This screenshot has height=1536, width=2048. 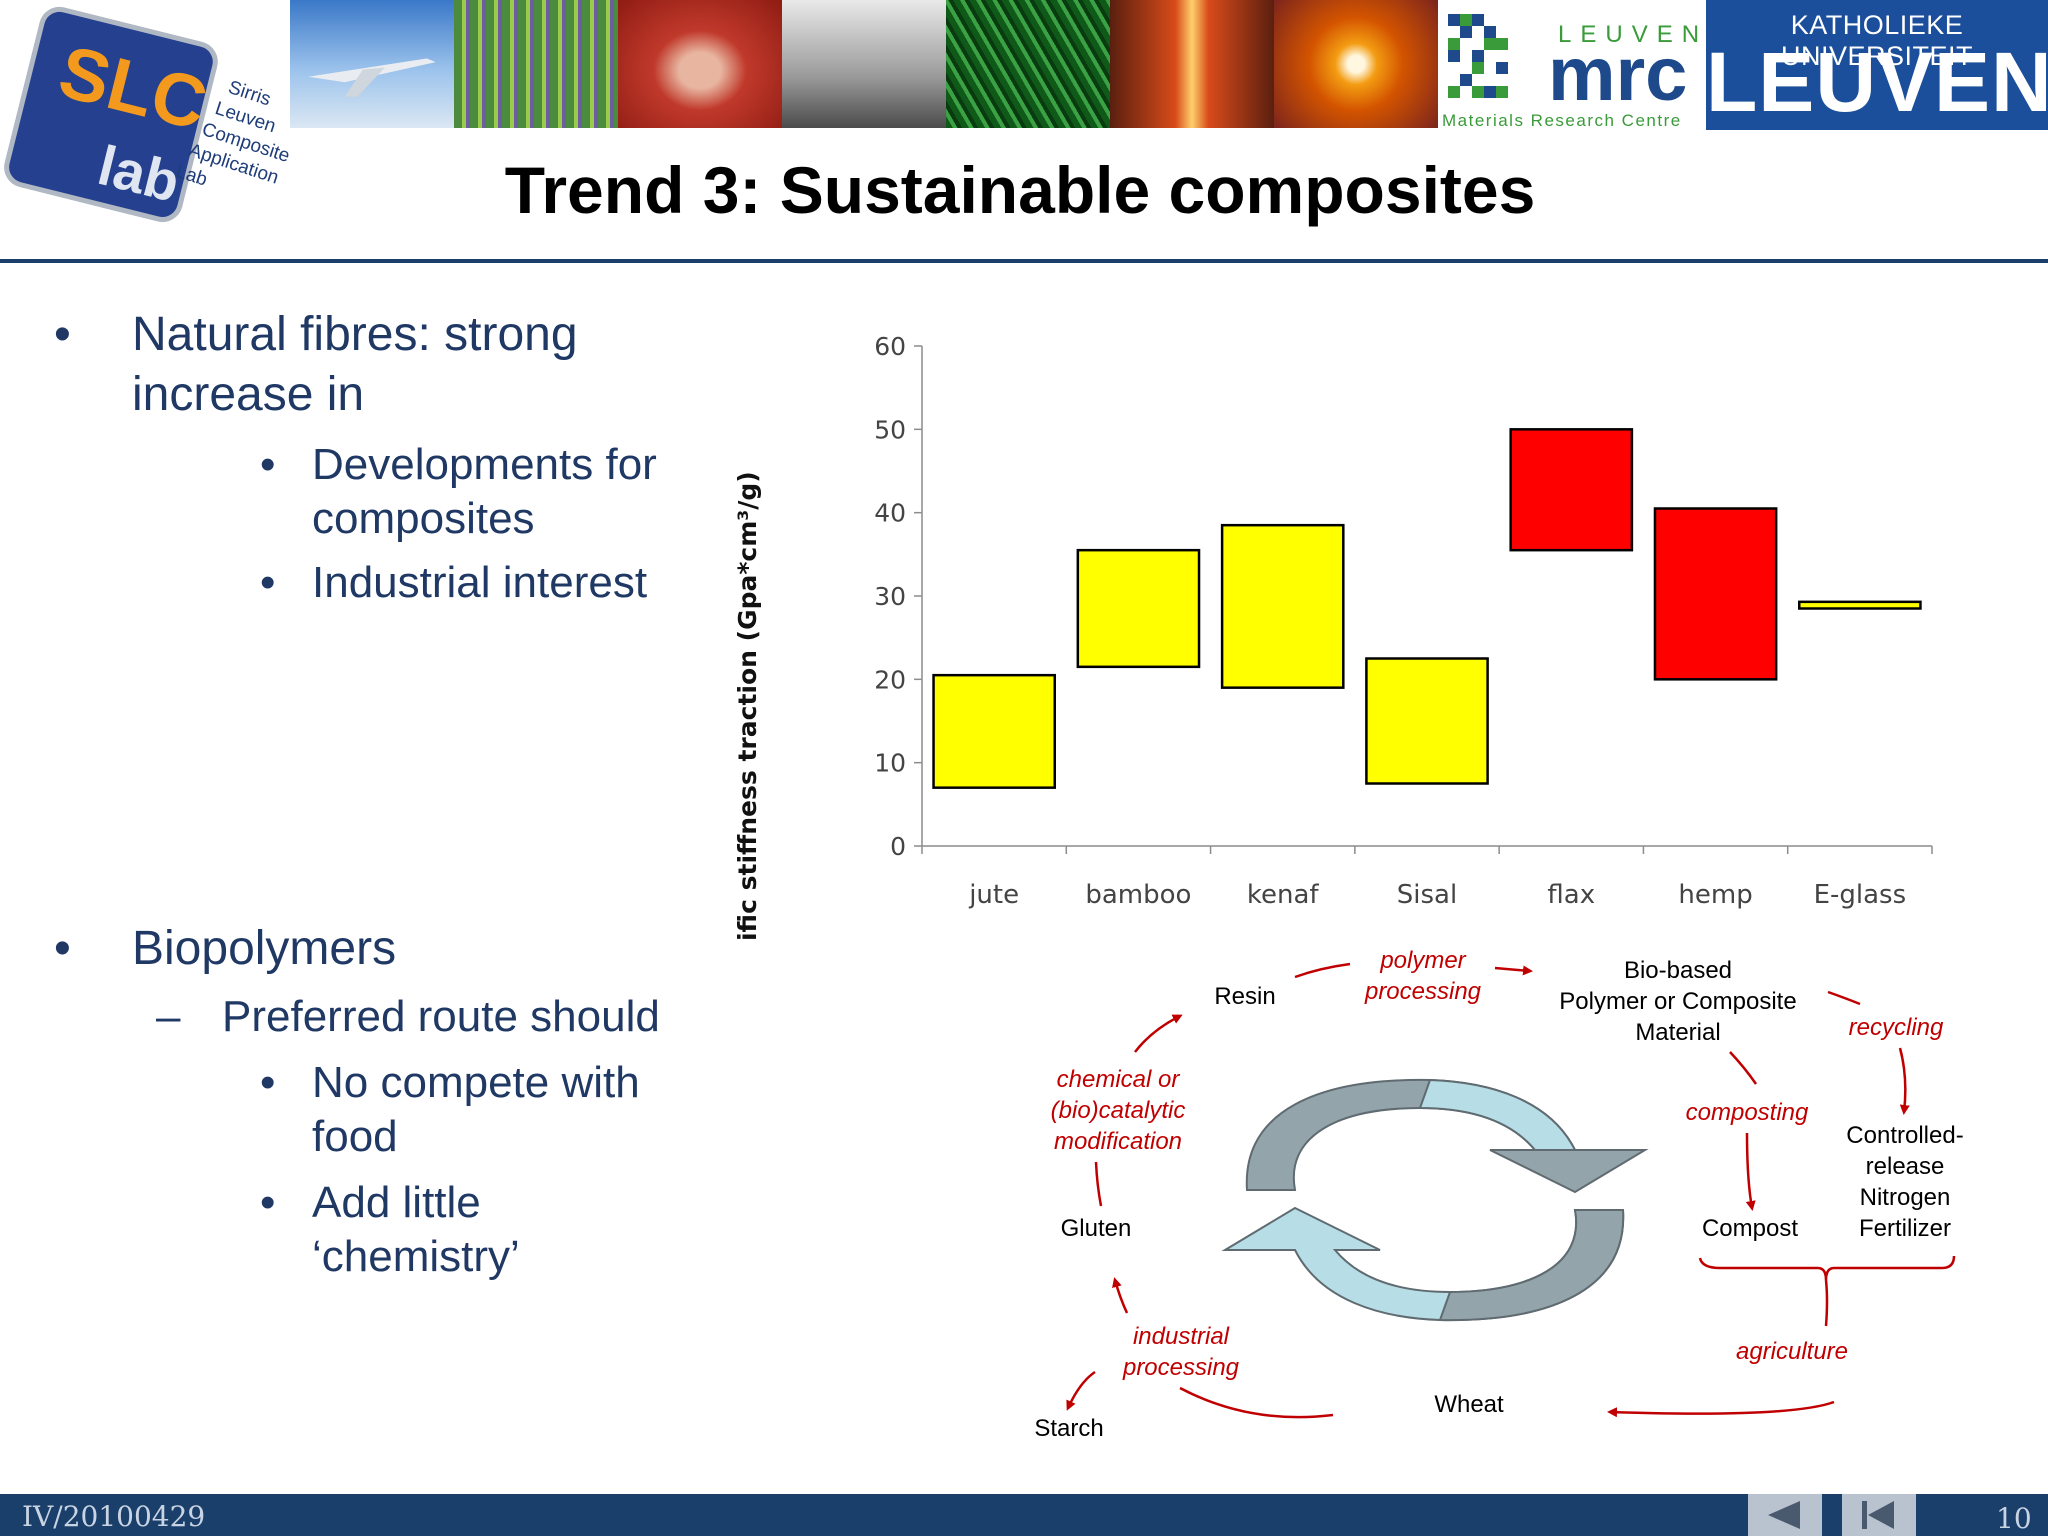 I want to click on bar-hemp, so click(x=1715, y=594).